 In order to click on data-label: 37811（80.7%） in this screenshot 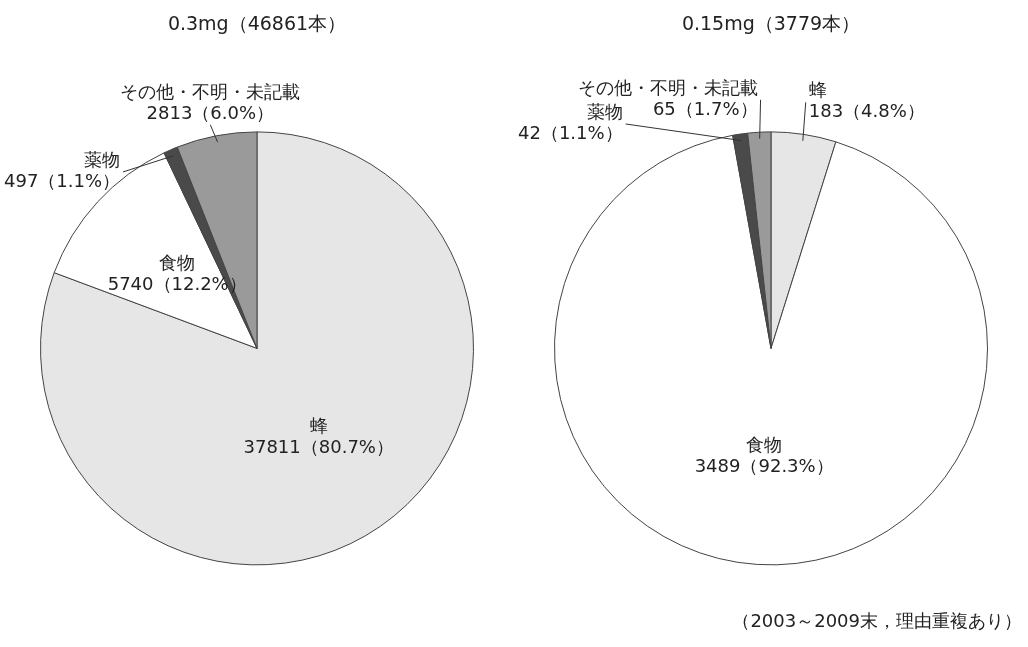, I will do `click(318, 446)`.